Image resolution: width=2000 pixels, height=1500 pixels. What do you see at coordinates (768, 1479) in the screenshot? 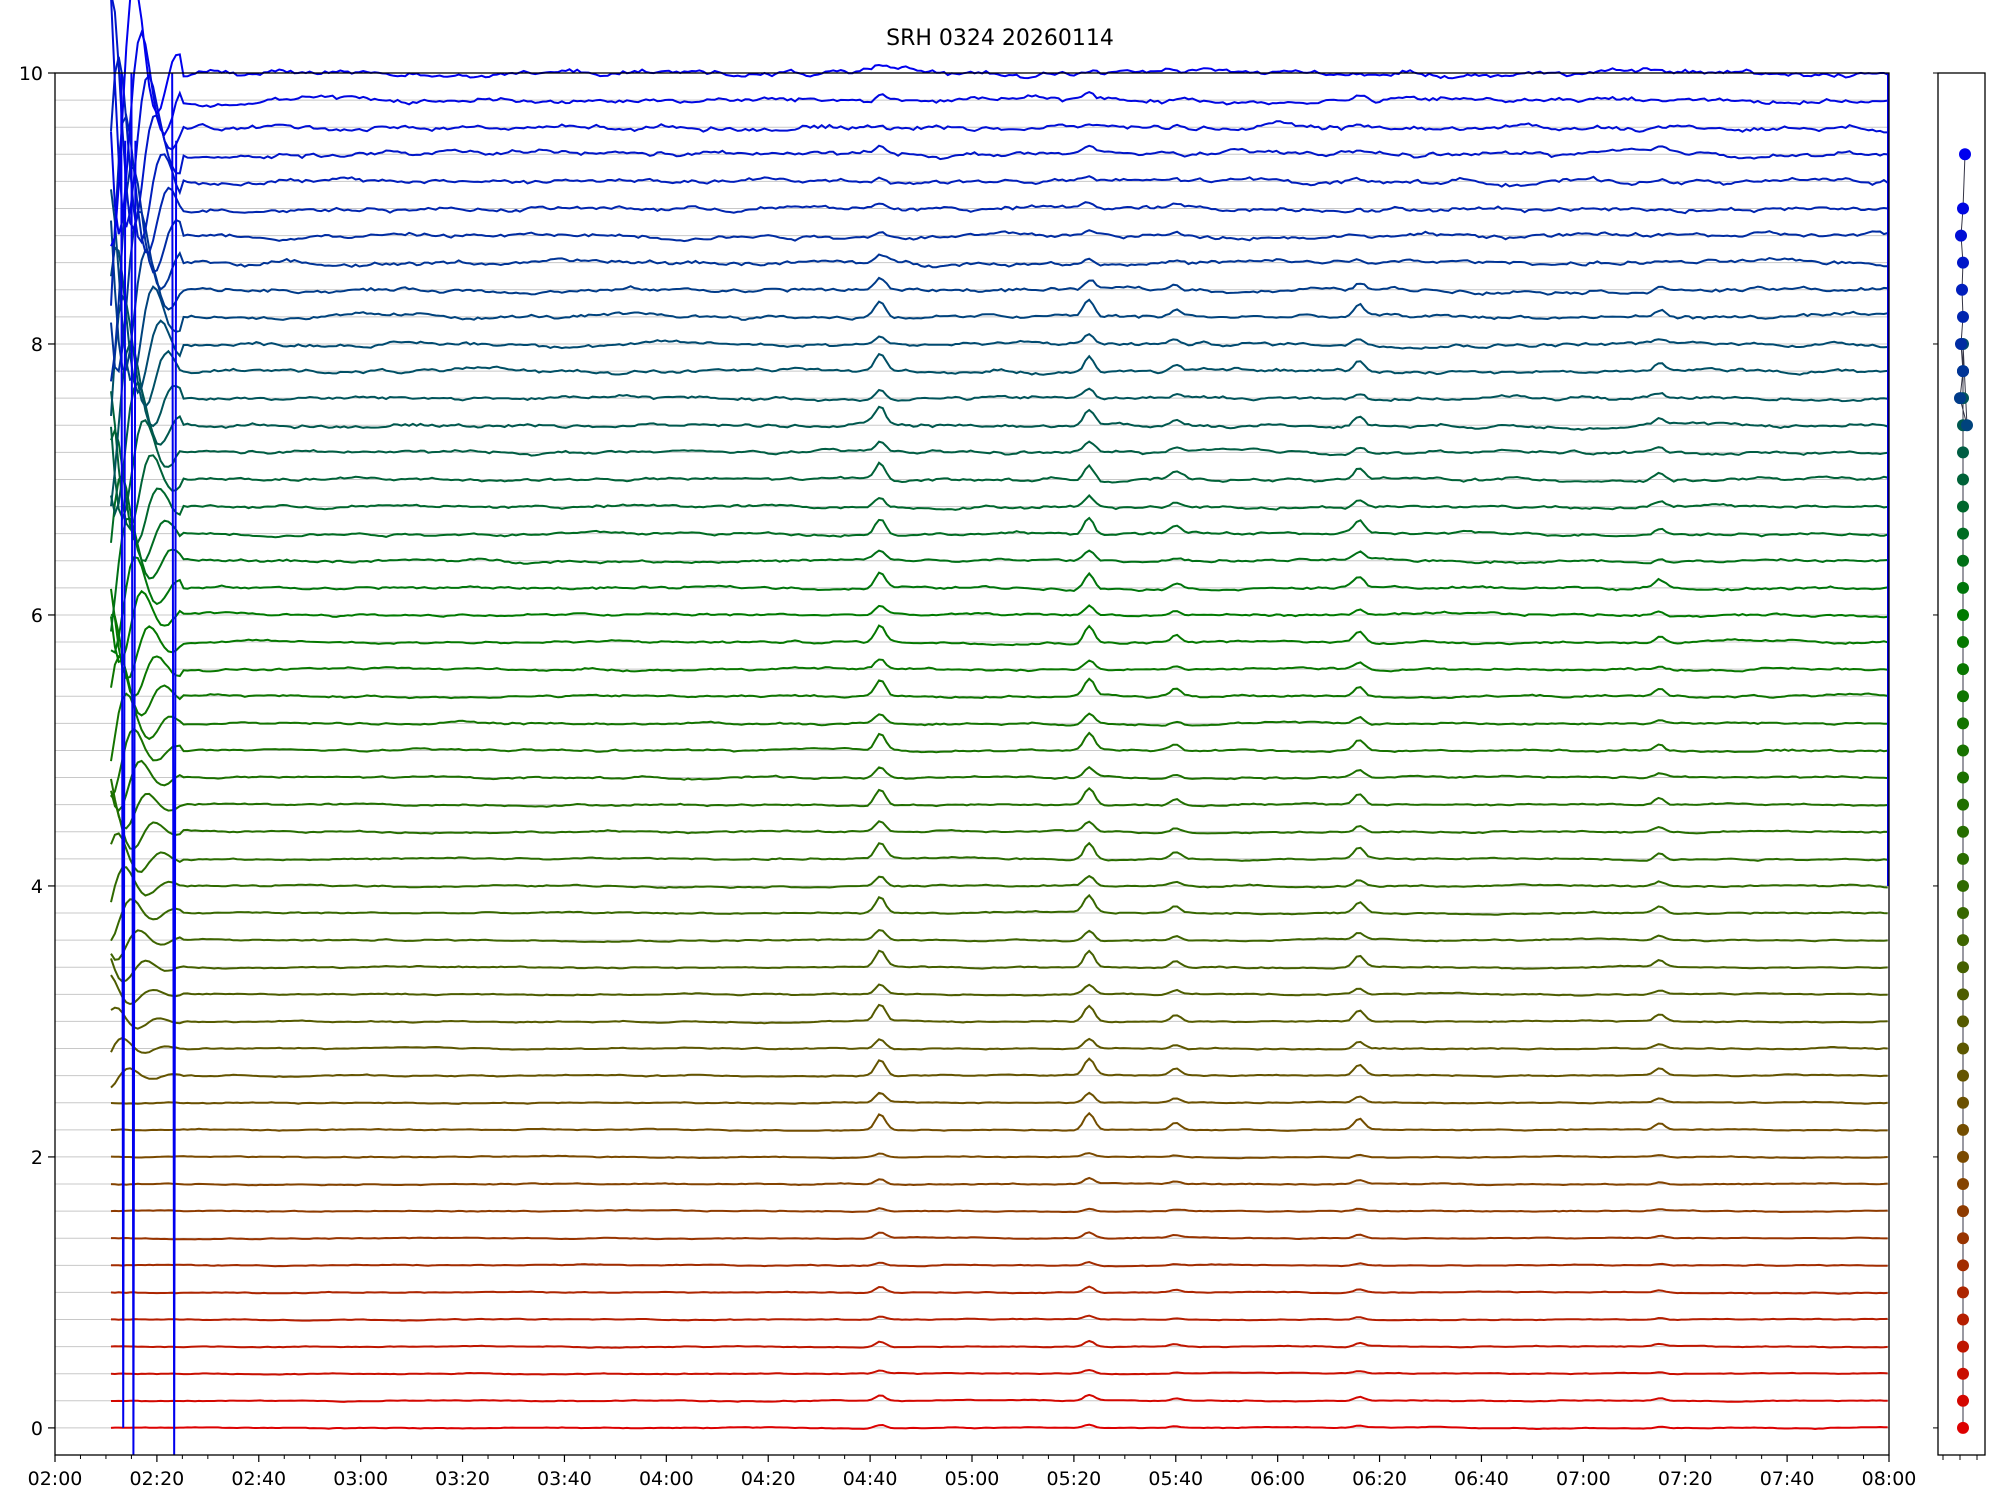
I see `x-tick-label: 04:20` at bounding box center [768, 1479].